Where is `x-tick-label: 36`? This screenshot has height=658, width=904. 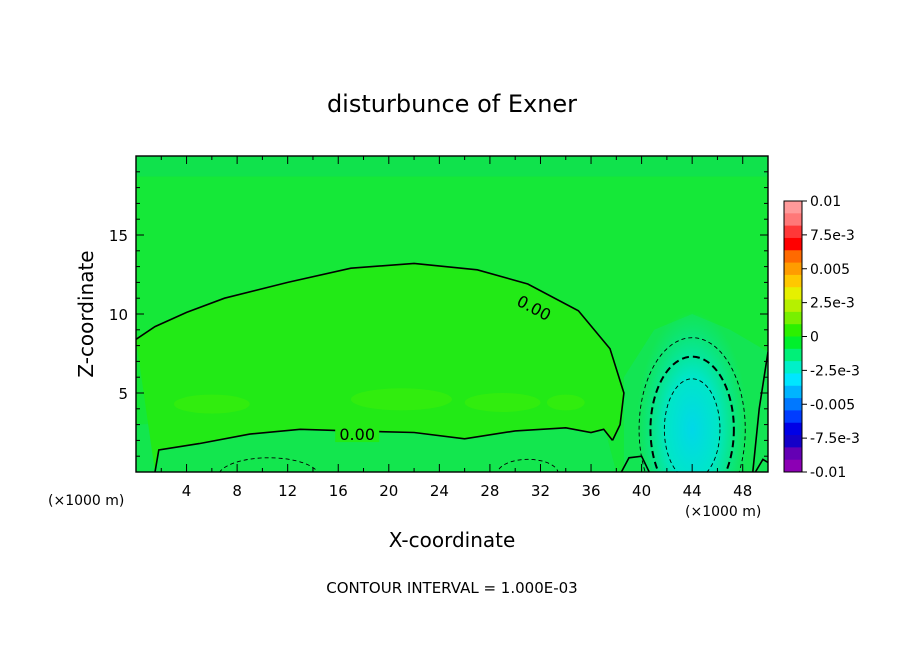 x-tick-label: 36 is located at coordinates (590, 491).